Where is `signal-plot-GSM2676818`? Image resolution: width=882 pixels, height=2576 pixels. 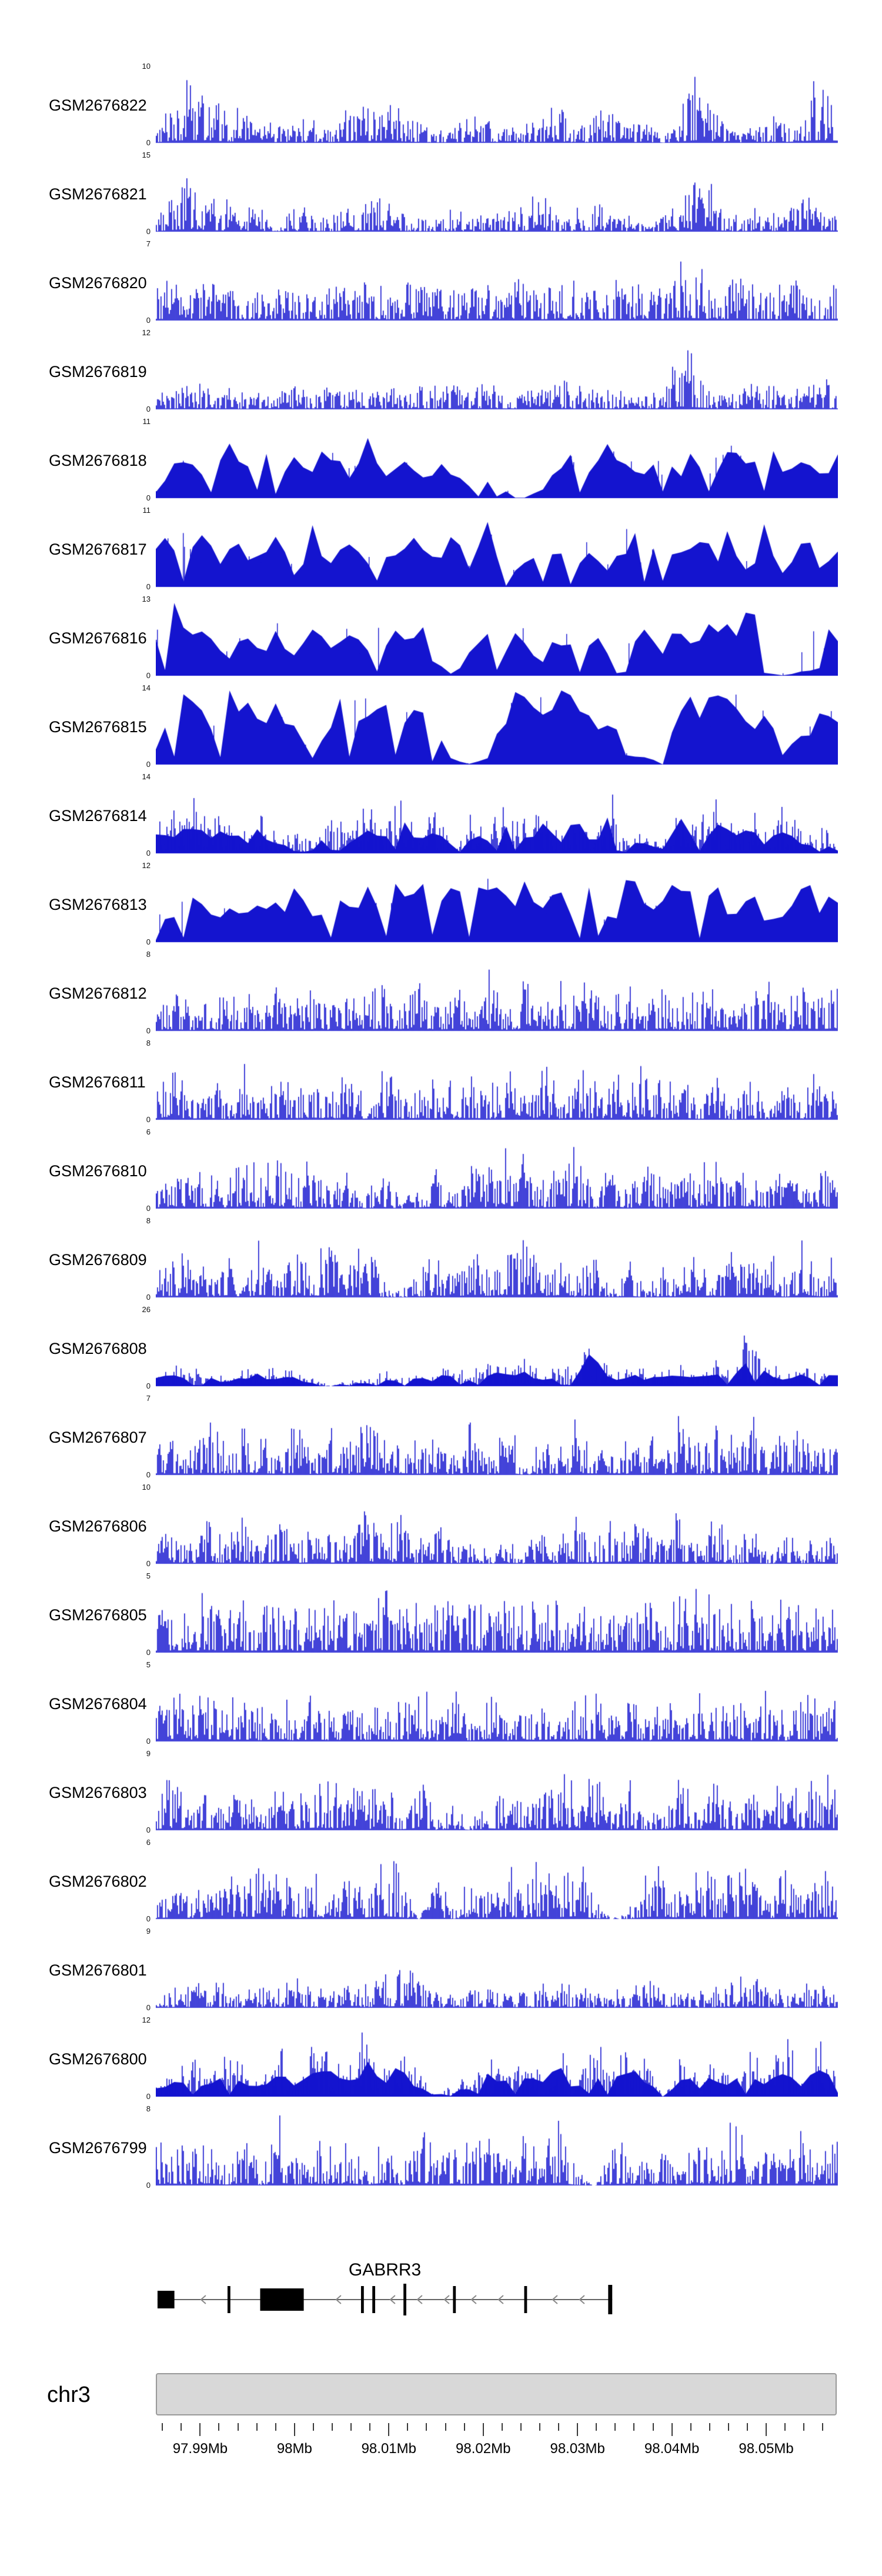 signal-plot-GSM2676818 is located at coordinates (497, 460).